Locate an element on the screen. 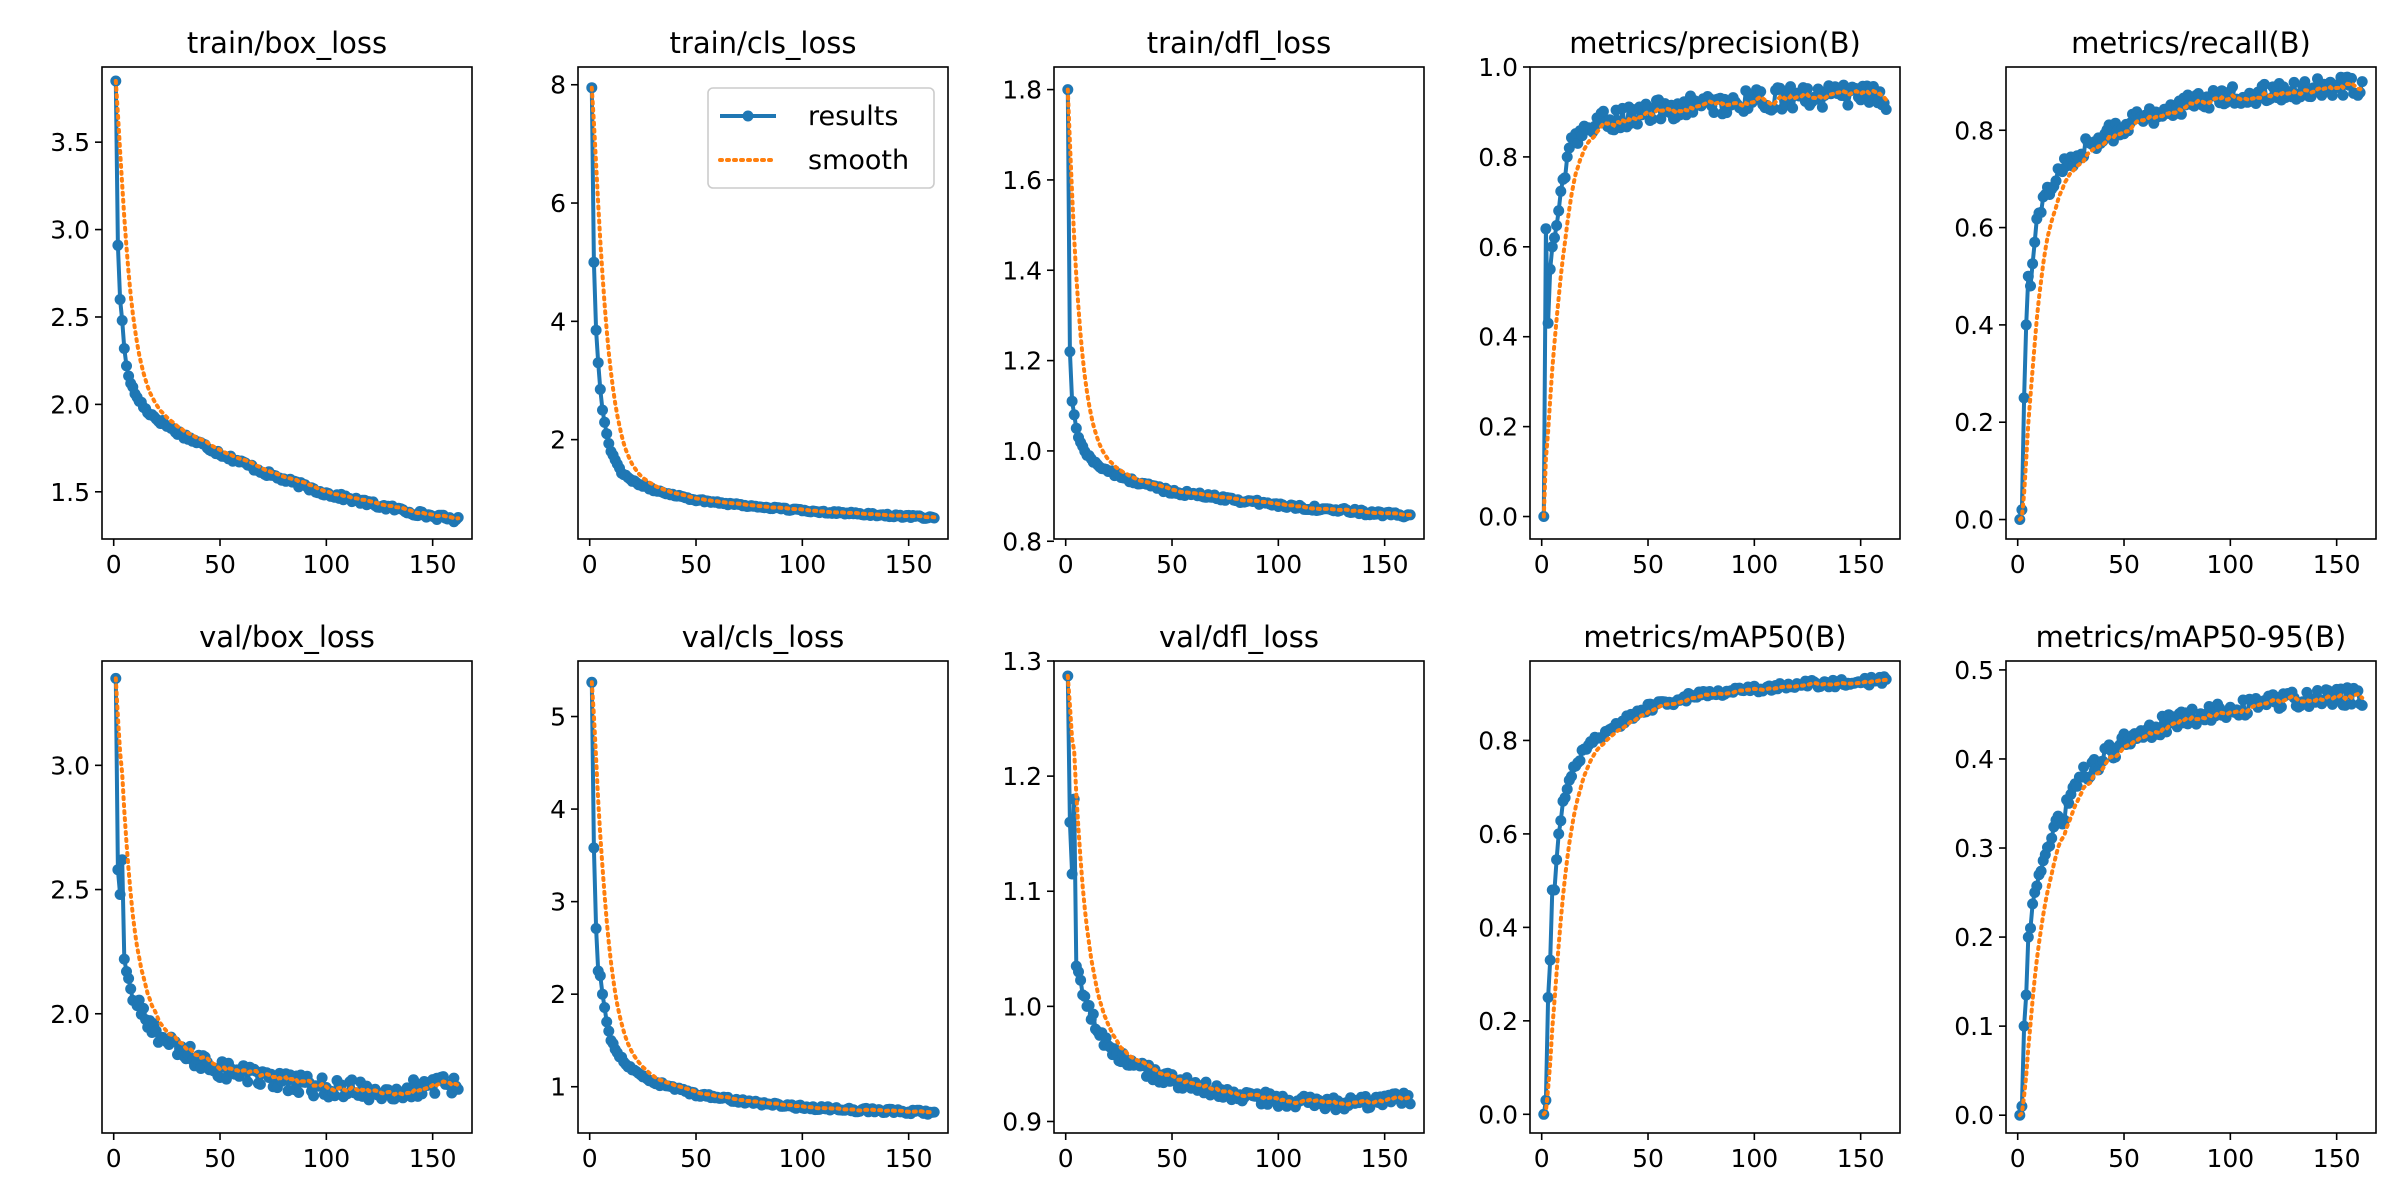  y-tick-label: 2.5 is located at coordinates (70, 317).